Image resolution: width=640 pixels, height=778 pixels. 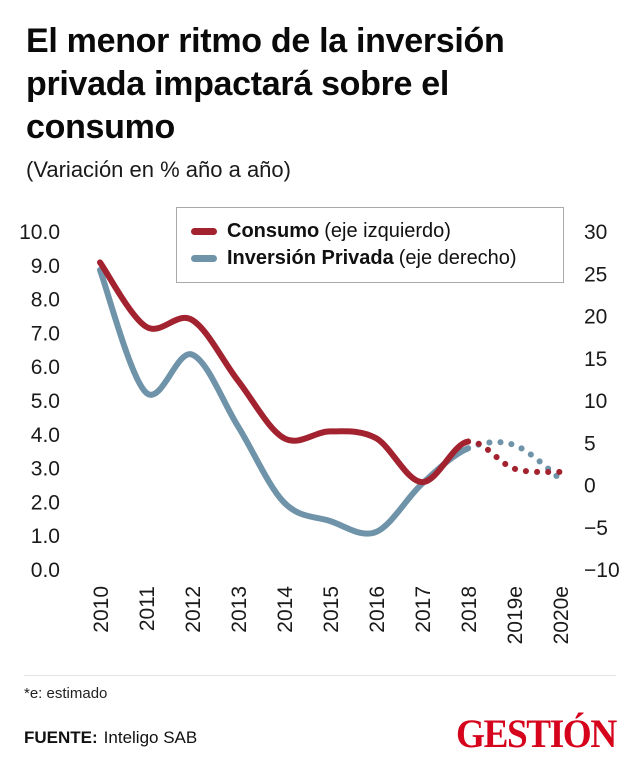 What do you see at coordinates (536, 734) in the screenshot?
I see `brand-logo: GESTIÓN` at bounding box center [536, 734].